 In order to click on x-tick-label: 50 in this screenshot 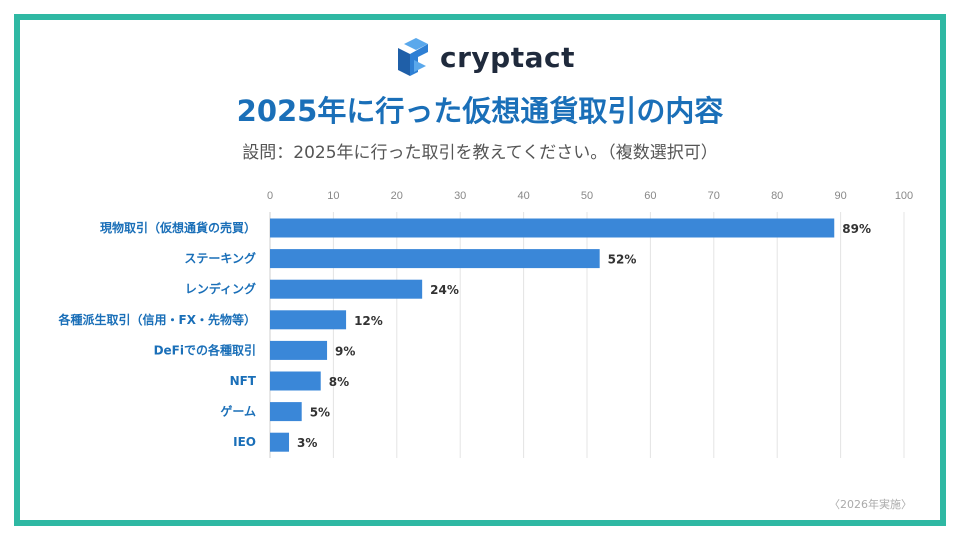, I will do `click(587, 196)`.